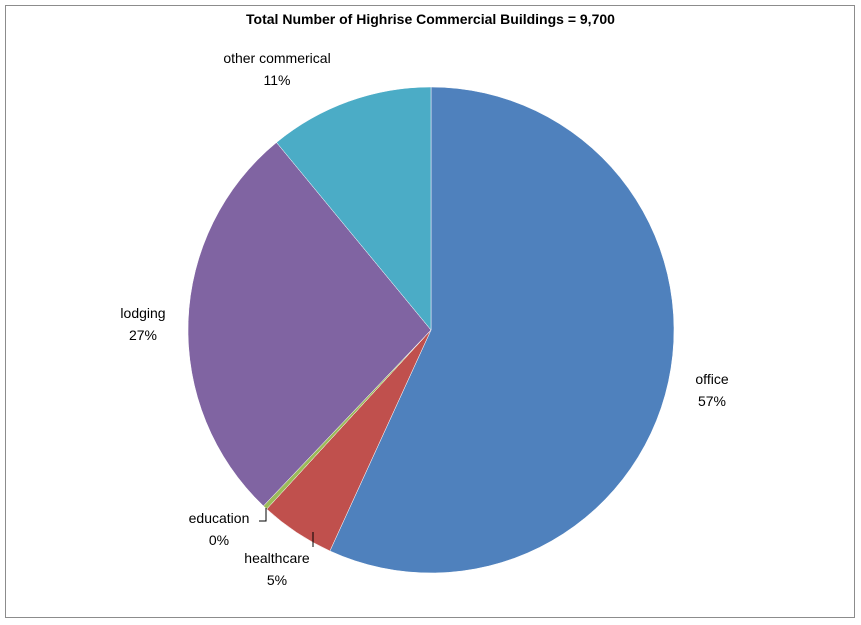 This screenshot has height=625, width=861. What do you see at coordinates (219, 518) in the screenshot?
I see `slice-label-education: education` at bounding box center [219, 518].